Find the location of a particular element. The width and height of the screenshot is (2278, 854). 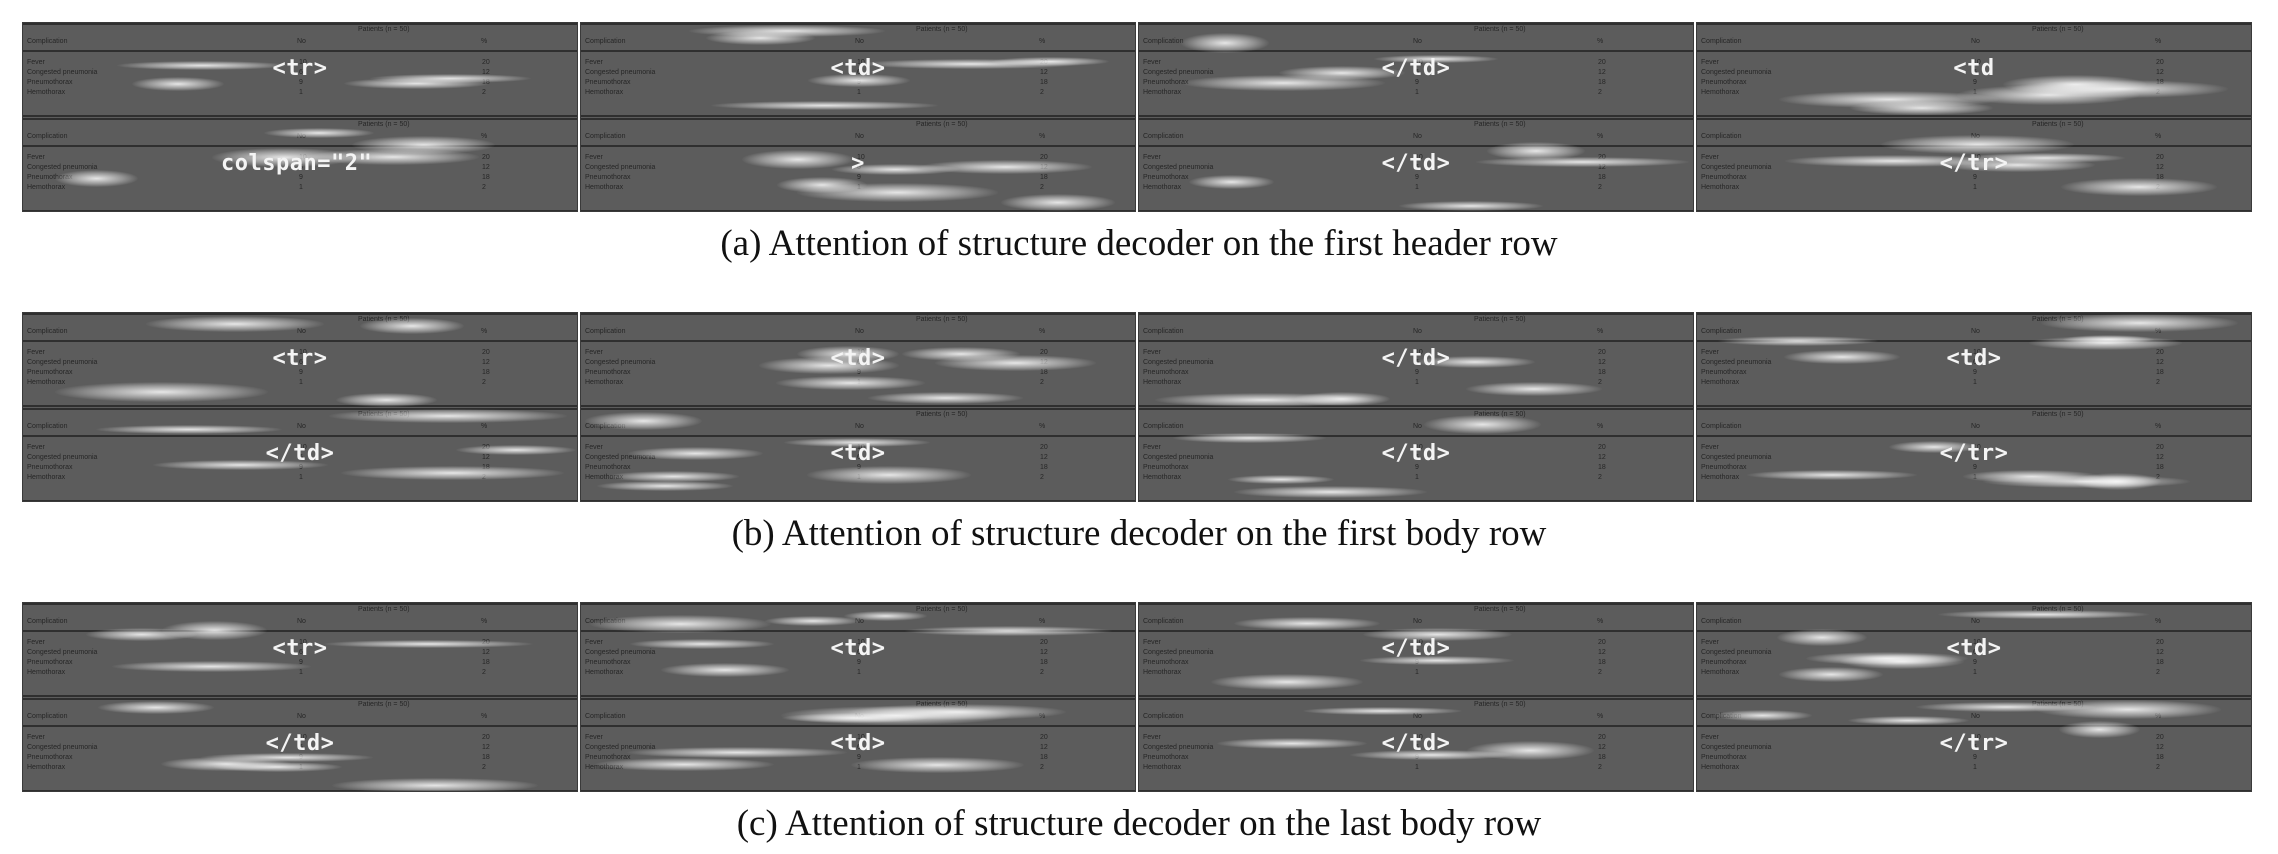

structure-token-label: <td is located at coordinates (1974, 68).